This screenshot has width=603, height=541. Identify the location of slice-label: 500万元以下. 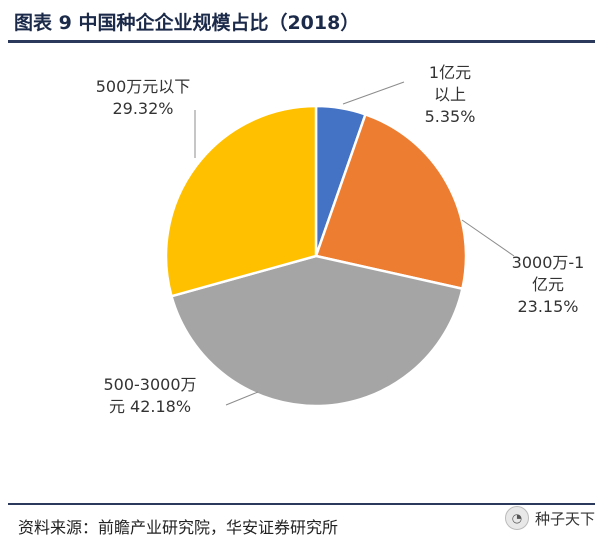
(143, 86).